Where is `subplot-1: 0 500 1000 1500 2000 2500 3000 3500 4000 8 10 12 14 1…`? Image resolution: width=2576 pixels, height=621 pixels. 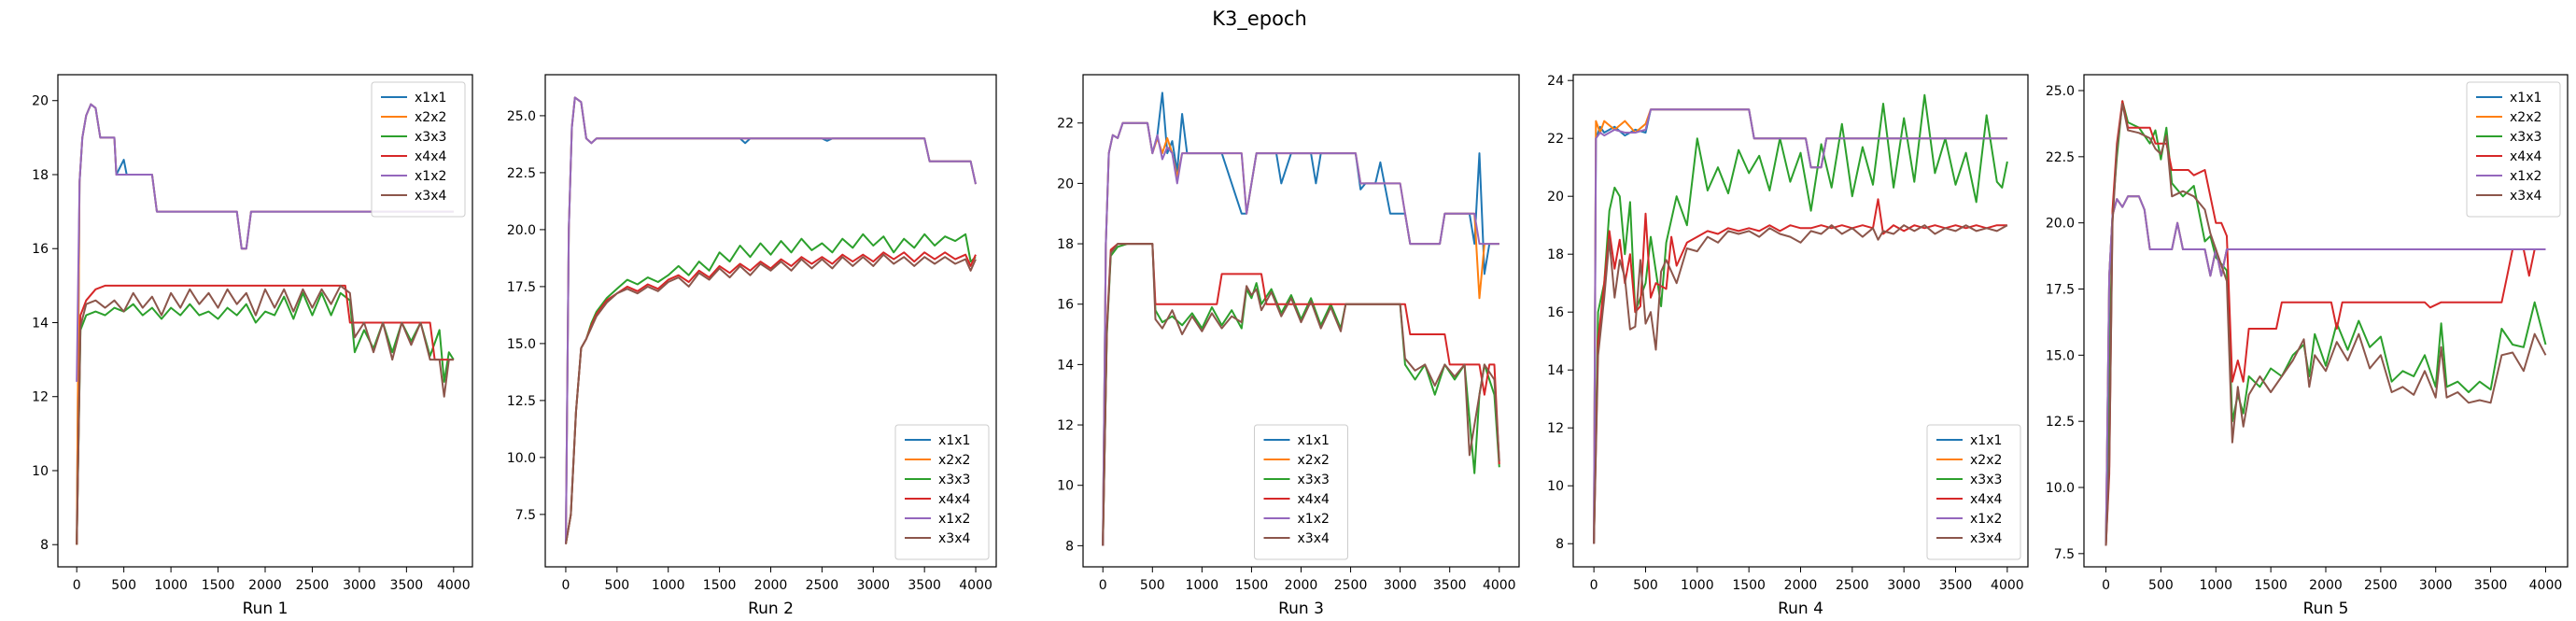 subplot-1: 0 500 1000 1500 2000 2500 3000 3500 4000 8 10 12 14 1… is located at coordinates (253, 346).